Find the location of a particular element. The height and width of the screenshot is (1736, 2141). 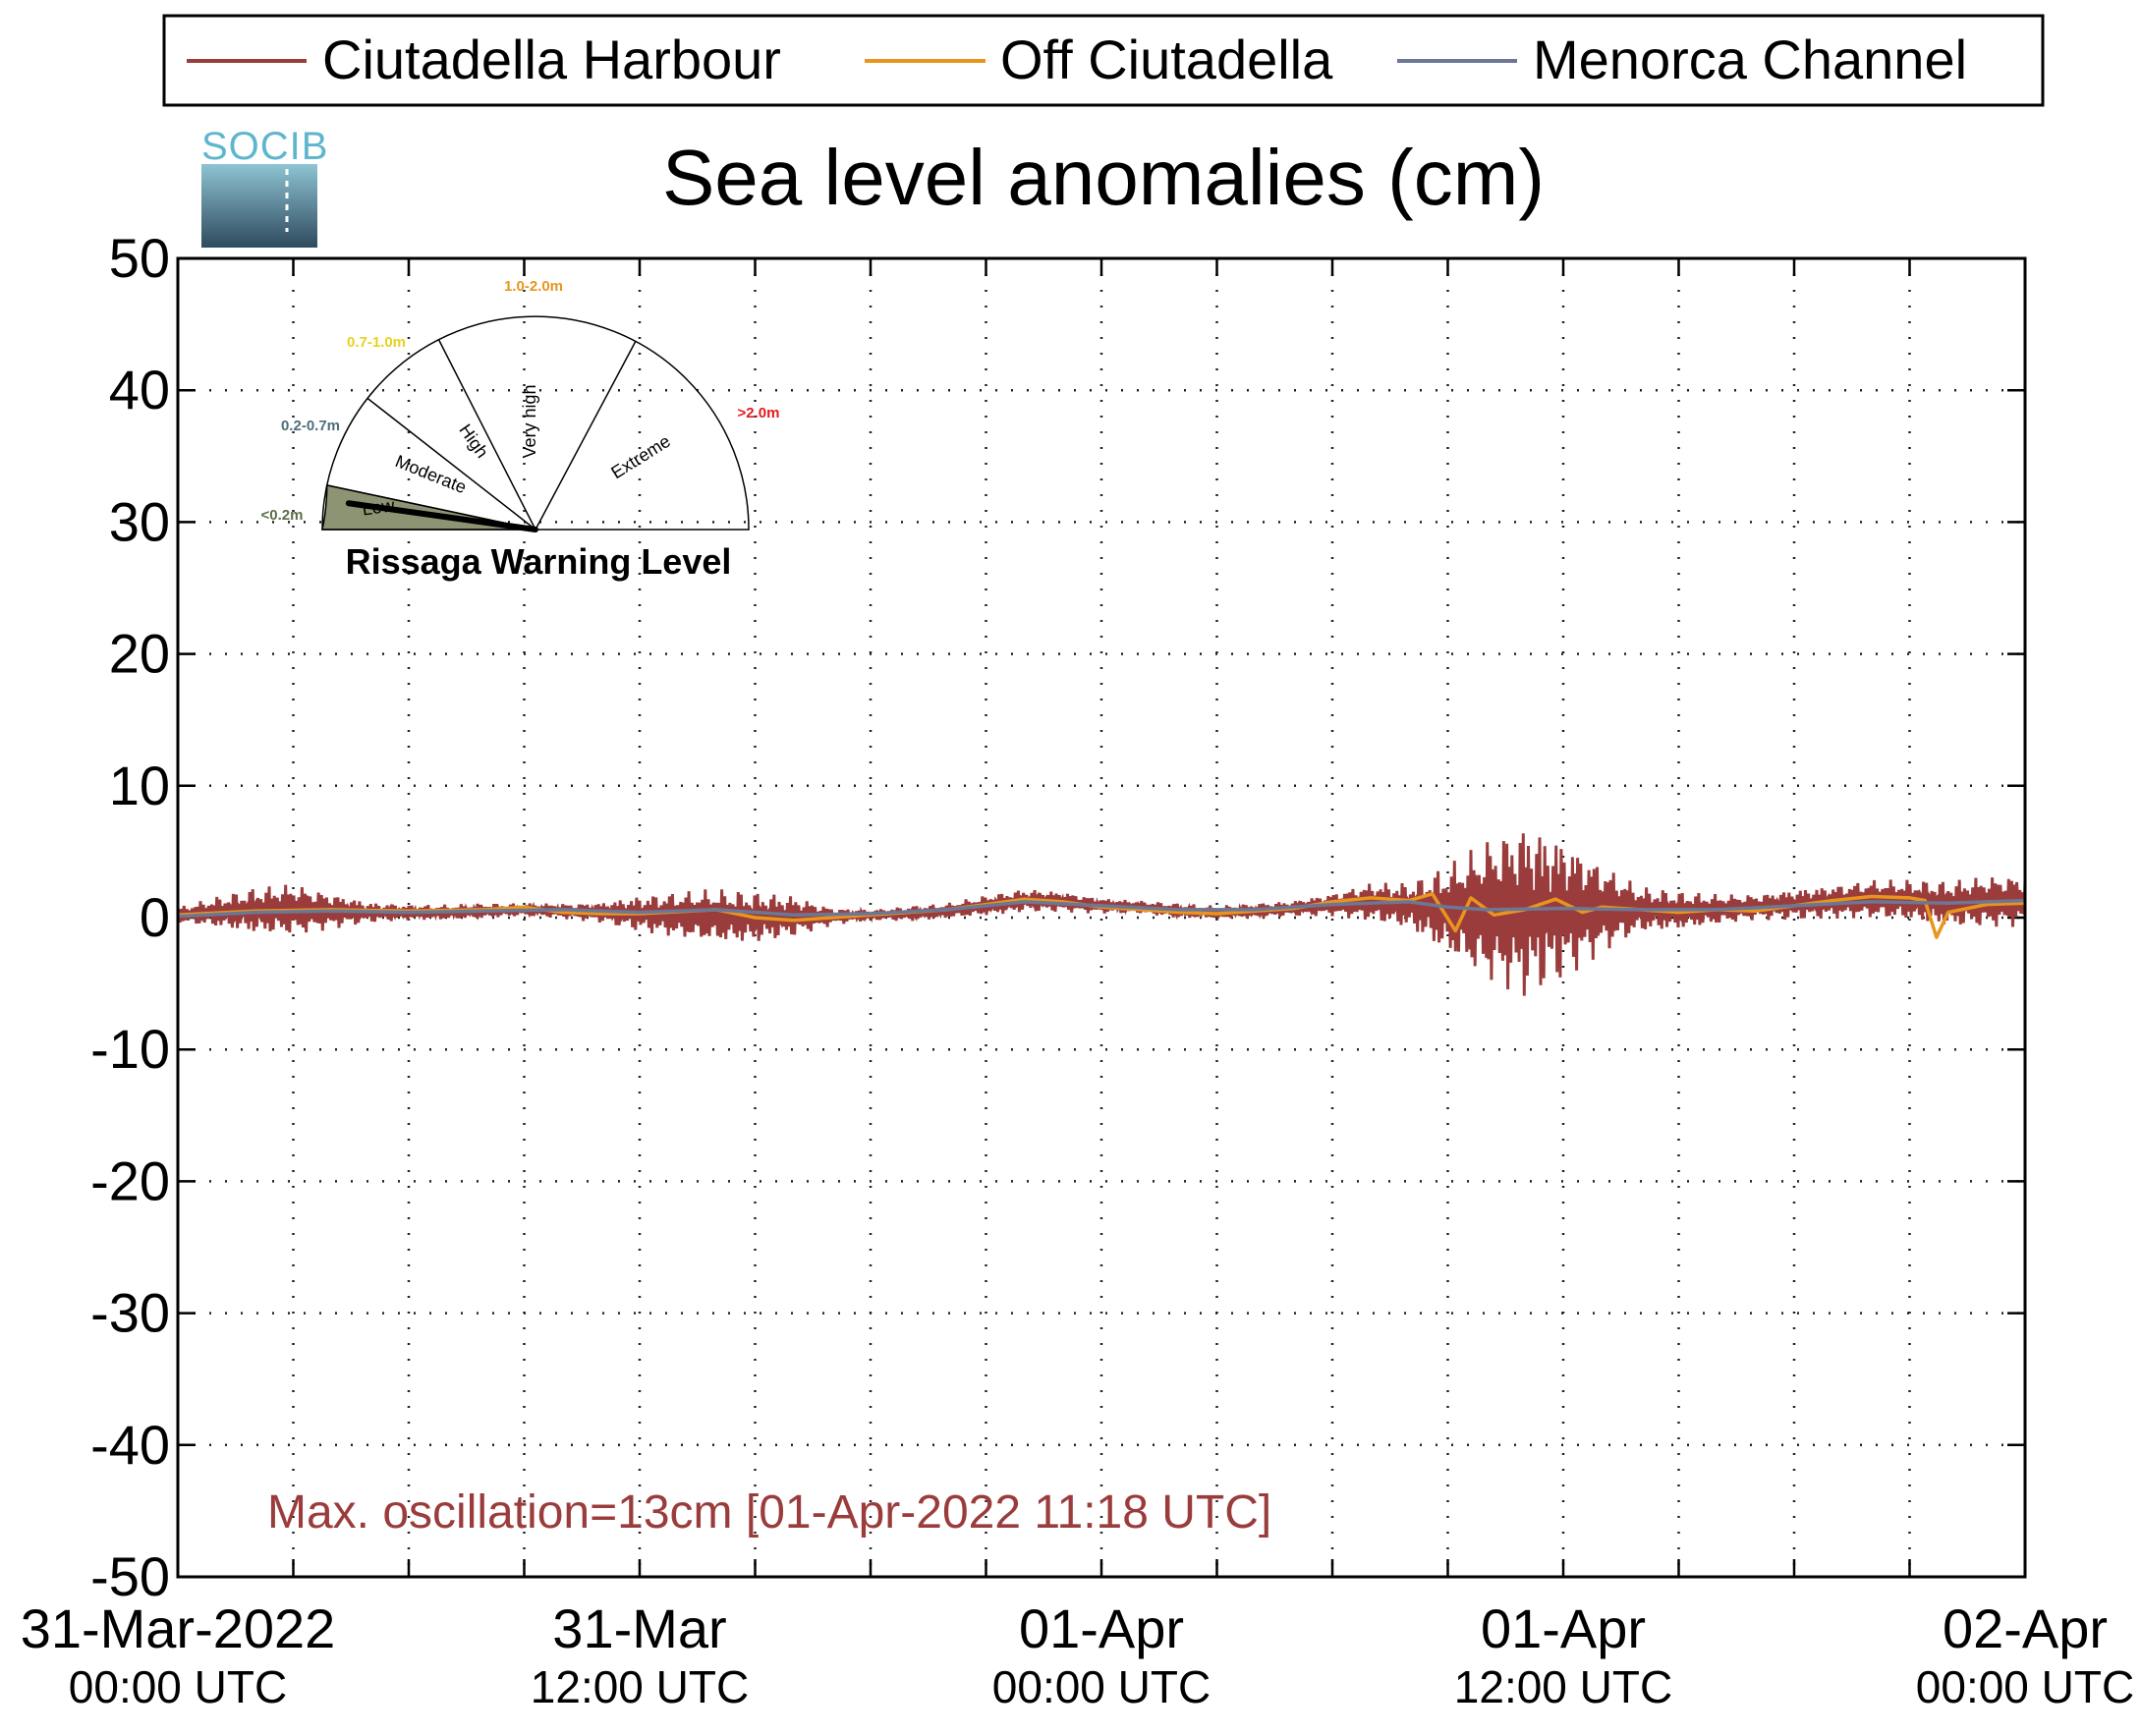

series-layer is located at coordinates (1101, 914).